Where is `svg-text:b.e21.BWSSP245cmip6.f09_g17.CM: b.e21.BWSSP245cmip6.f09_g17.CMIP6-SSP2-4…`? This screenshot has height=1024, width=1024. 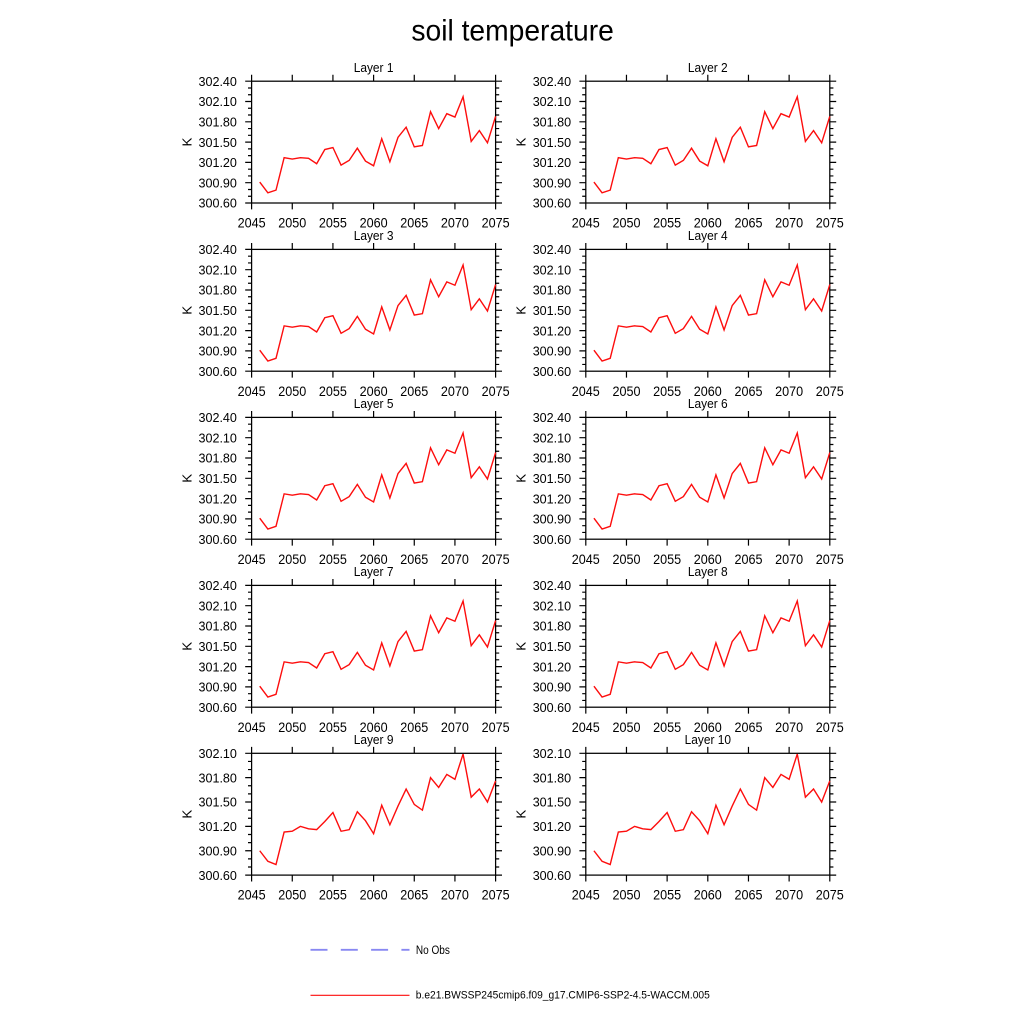 svg-text:b.e21.BWSSP245cmip6.f09_g17.CM: b.e21.BWSSP245cmip6.f09_g17.CMIP6-SSP2-4… is located at coordinates (563, 996).